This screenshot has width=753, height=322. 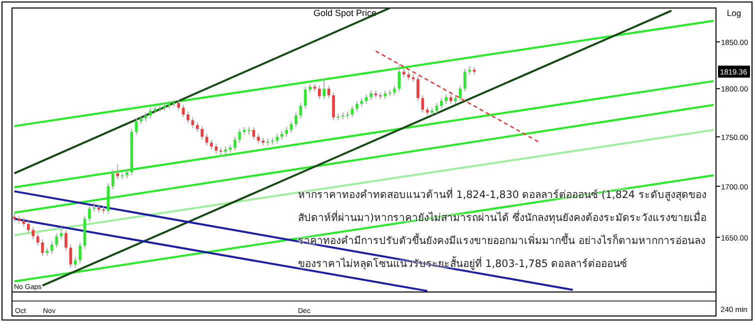 What do you see at coordinates (734, 13) in the screenshot?
I see `text: Log` at bounding box center [734, 13].